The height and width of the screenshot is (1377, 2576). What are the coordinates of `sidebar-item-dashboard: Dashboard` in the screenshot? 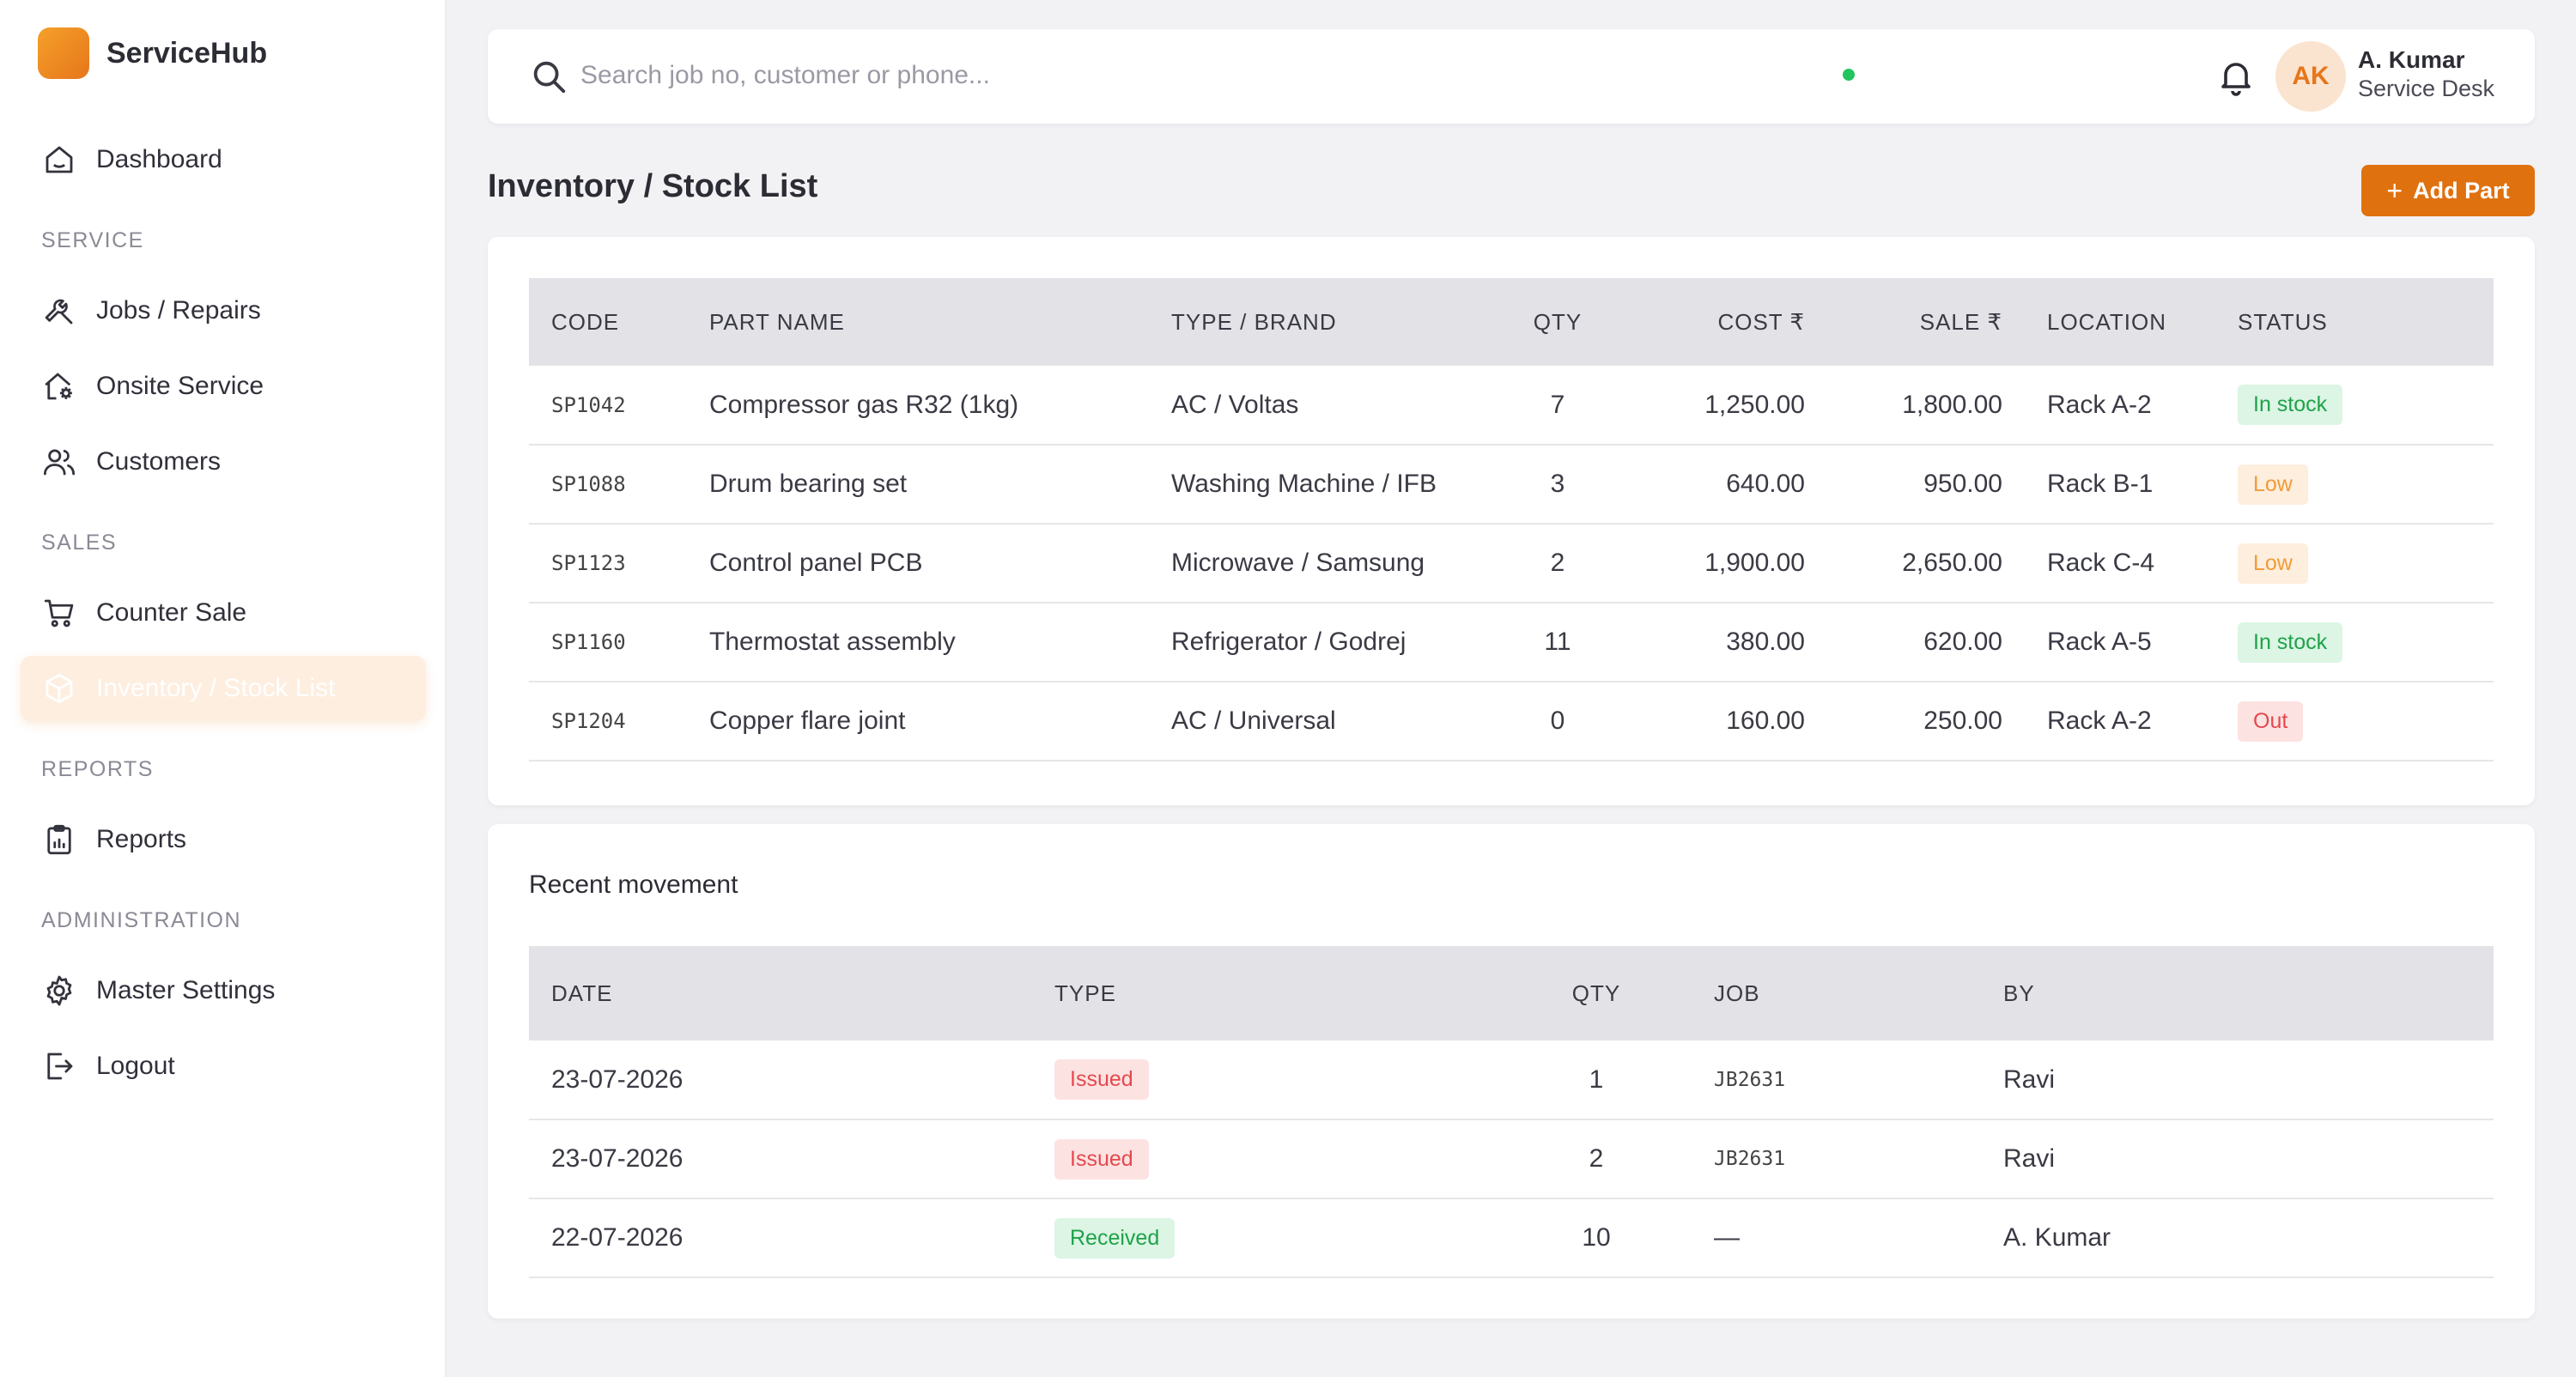 It's located at (223, 159).